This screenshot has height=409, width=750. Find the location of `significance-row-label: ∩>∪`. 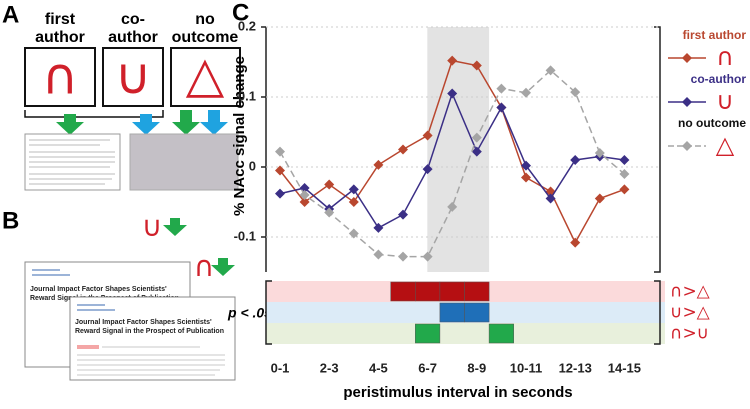

significance-row-label: ∩>∪ is located at coordinates (689, 334).